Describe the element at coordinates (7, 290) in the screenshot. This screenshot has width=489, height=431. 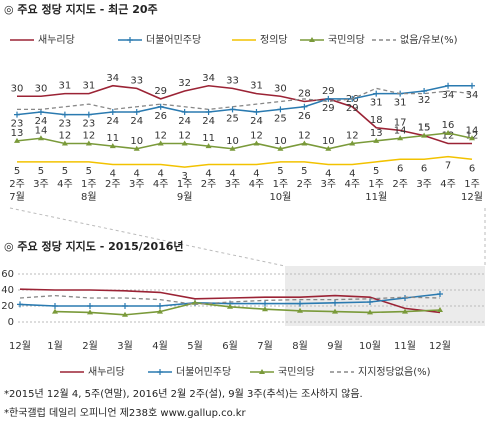
I see `y-tick-label: 40` at that location.